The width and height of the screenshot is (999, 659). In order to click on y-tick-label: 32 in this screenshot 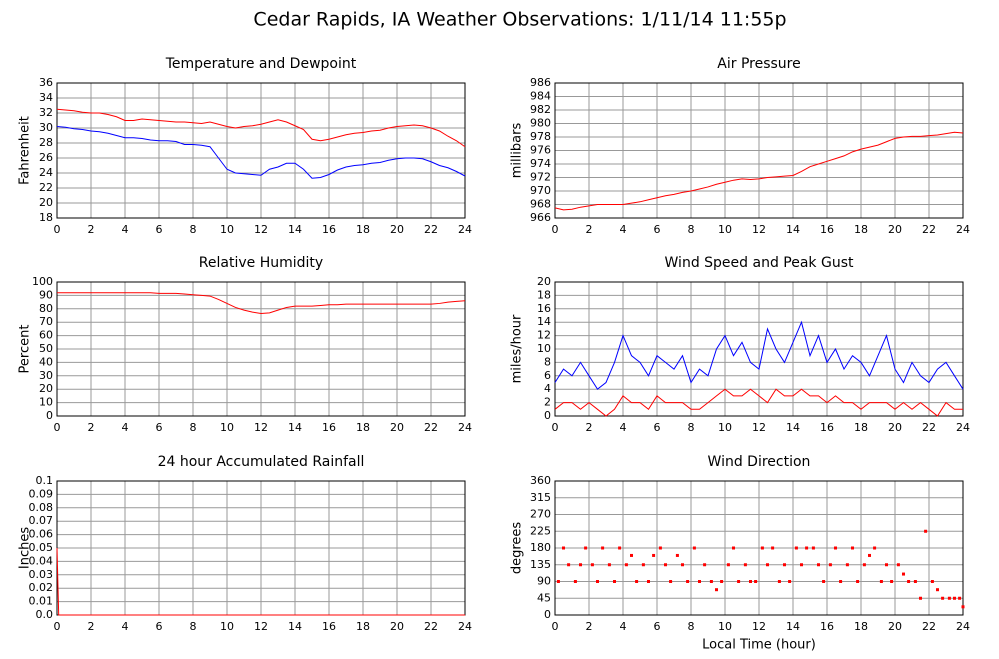, I will do `click(46, 112)`.